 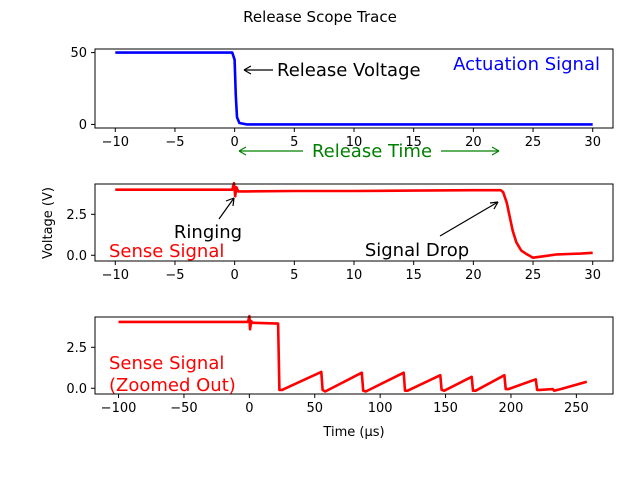 What do you see at coordinates (320, 17) in the screenshot?
I see `figure-title: Release Scope Trace` at bounding box center [320, 17].